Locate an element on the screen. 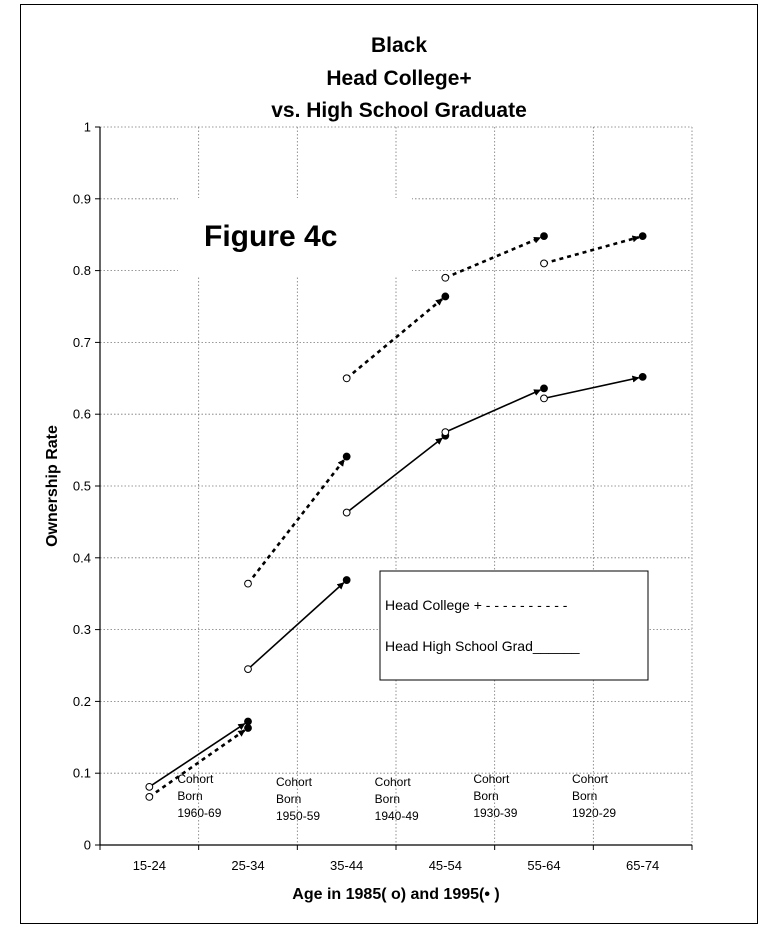  cohort-label: Cohort Born 1940-49 is located at coordinates (397, 799).